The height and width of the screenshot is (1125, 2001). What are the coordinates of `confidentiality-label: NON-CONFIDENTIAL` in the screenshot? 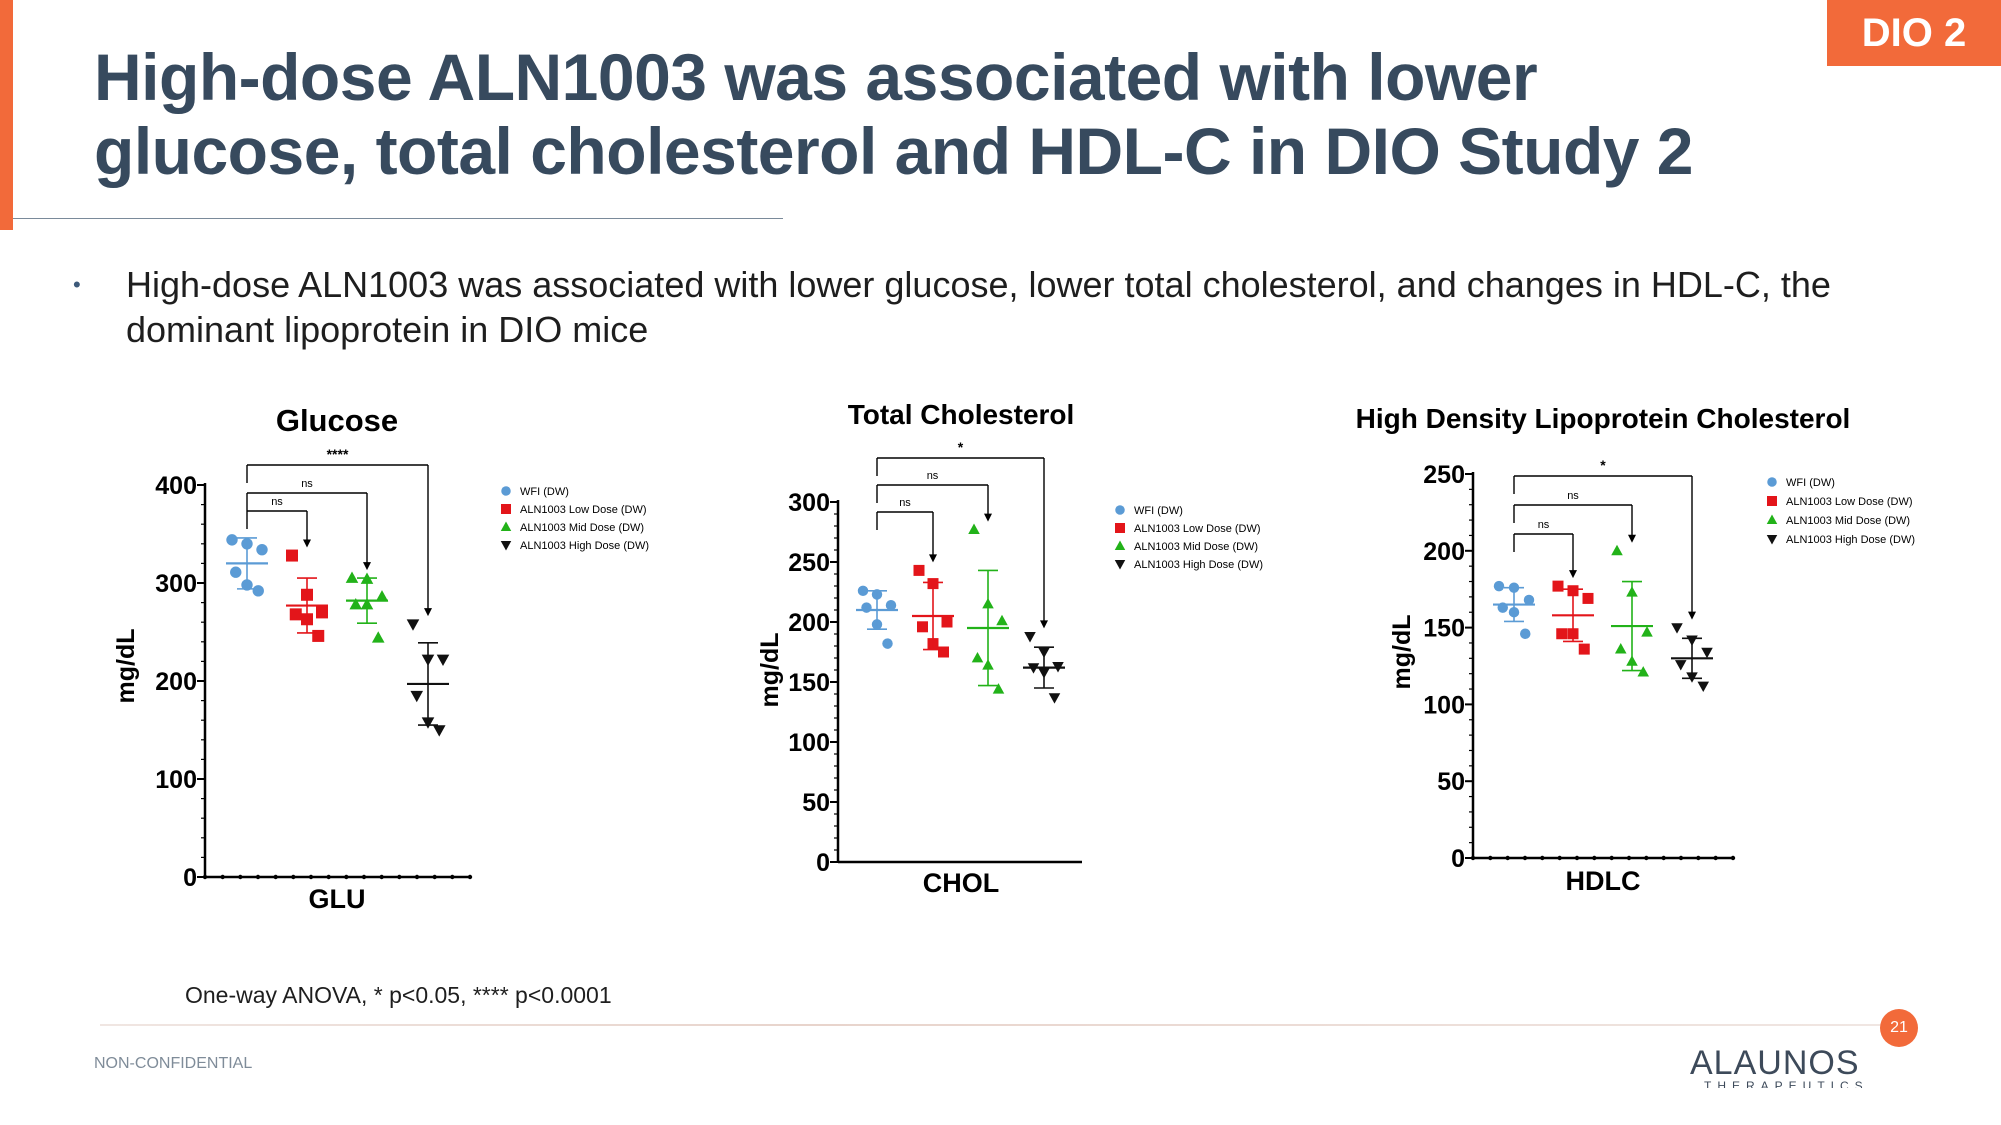 It's located at (173, 1063).